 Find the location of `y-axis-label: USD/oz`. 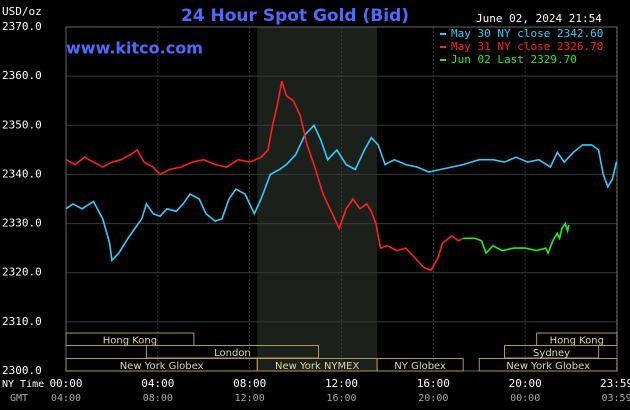

y-axis-label: USD/oz is located at coordinates (22, 11).